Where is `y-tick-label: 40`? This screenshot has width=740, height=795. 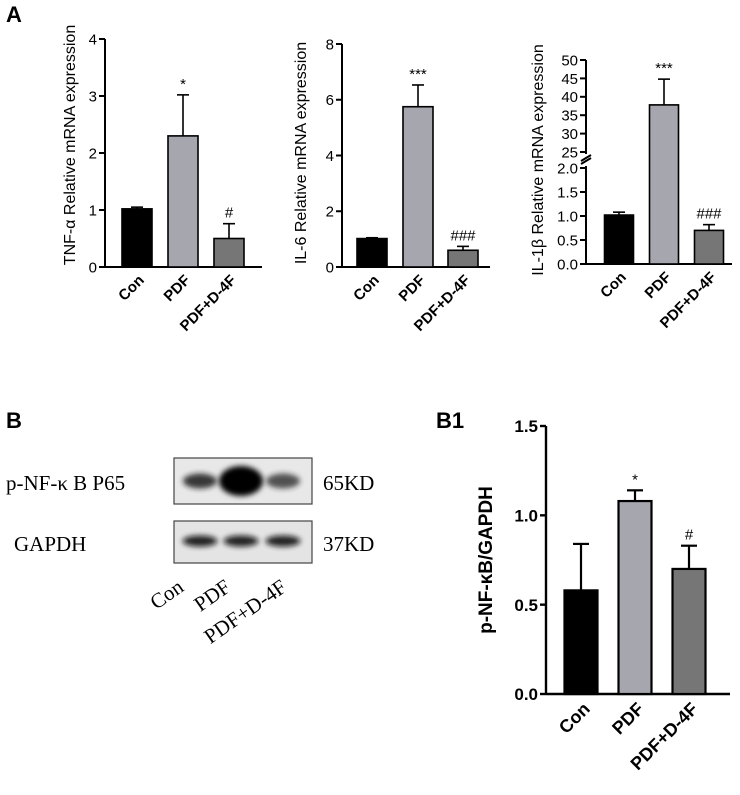
y-tick-label: 40 is located at coordinates (569, 97).